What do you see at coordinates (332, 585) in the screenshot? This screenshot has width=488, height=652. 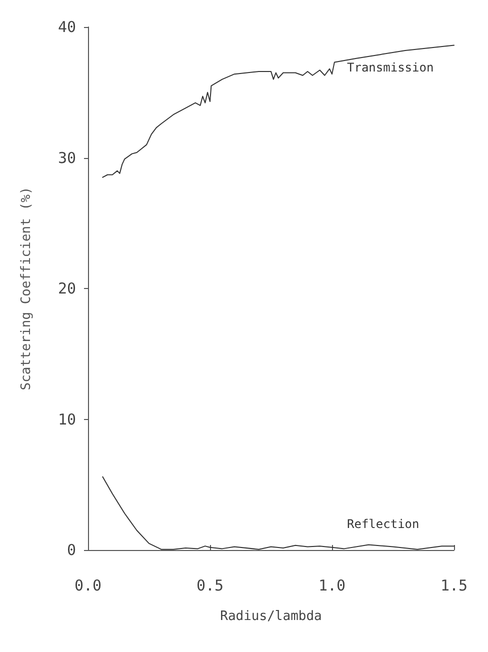 I see `x-tick-label: 1.0` at bounding box center [332, 585].